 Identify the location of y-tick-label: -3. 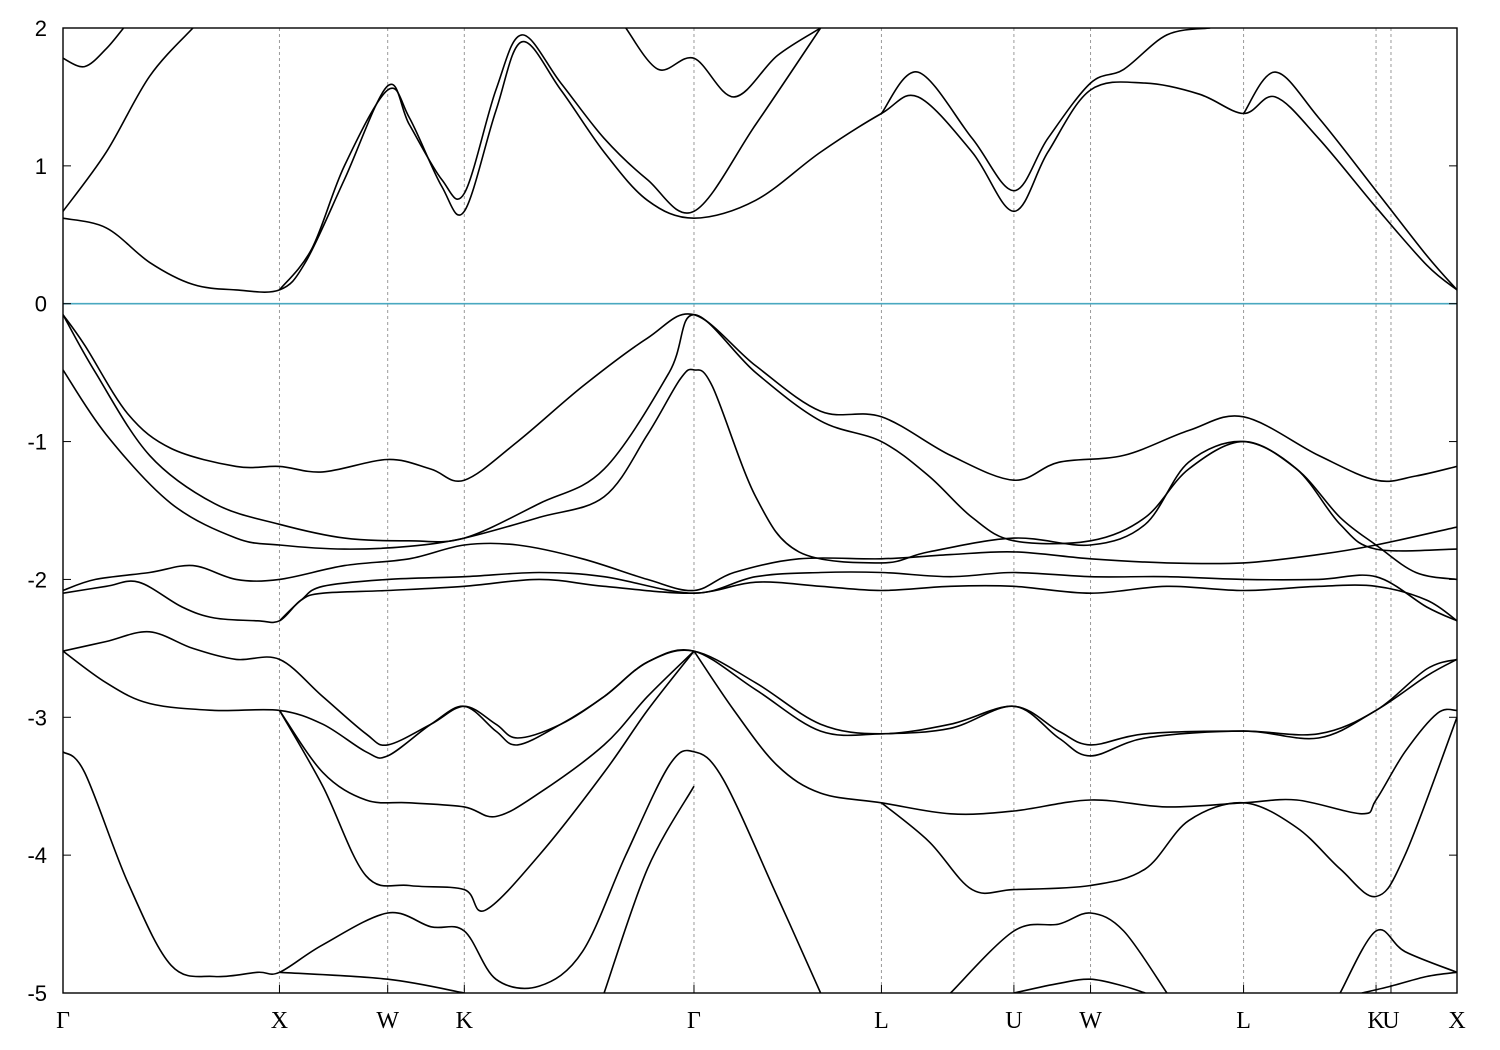
(37, 717).